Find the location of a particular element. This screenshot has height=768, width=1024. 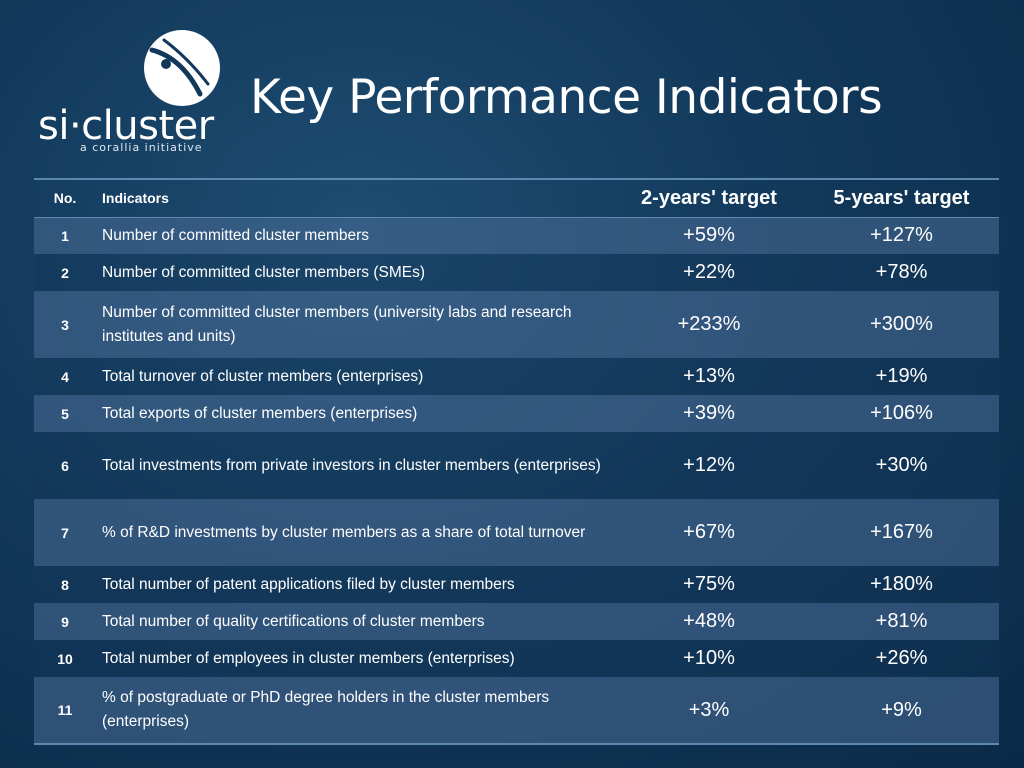

row-number: 10 is located at coordinates (65, 658).